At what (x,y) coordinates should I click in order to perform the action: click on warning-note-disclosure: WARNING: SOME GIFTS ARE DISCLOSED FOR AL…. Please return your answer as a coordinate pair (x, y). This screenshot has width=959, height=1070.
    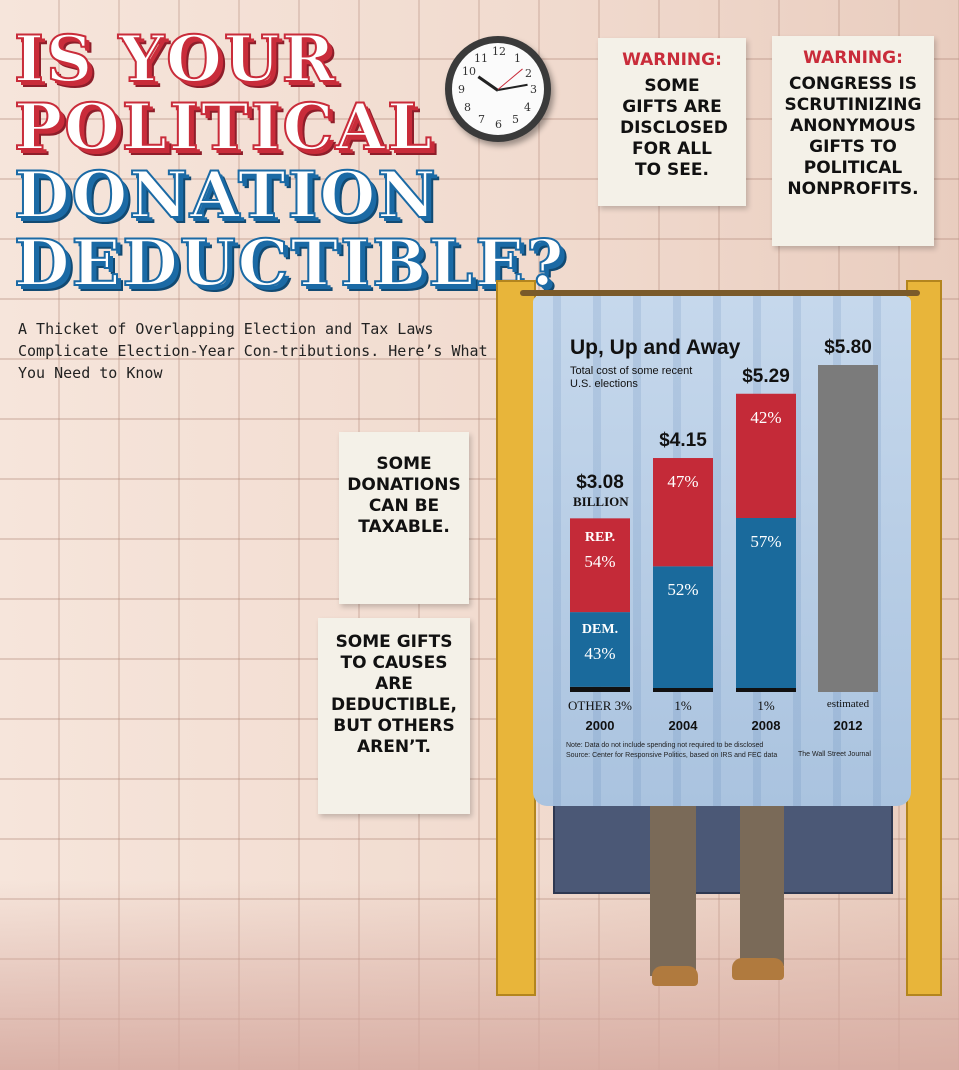
    Looking at the image, I should click on (672, 122).